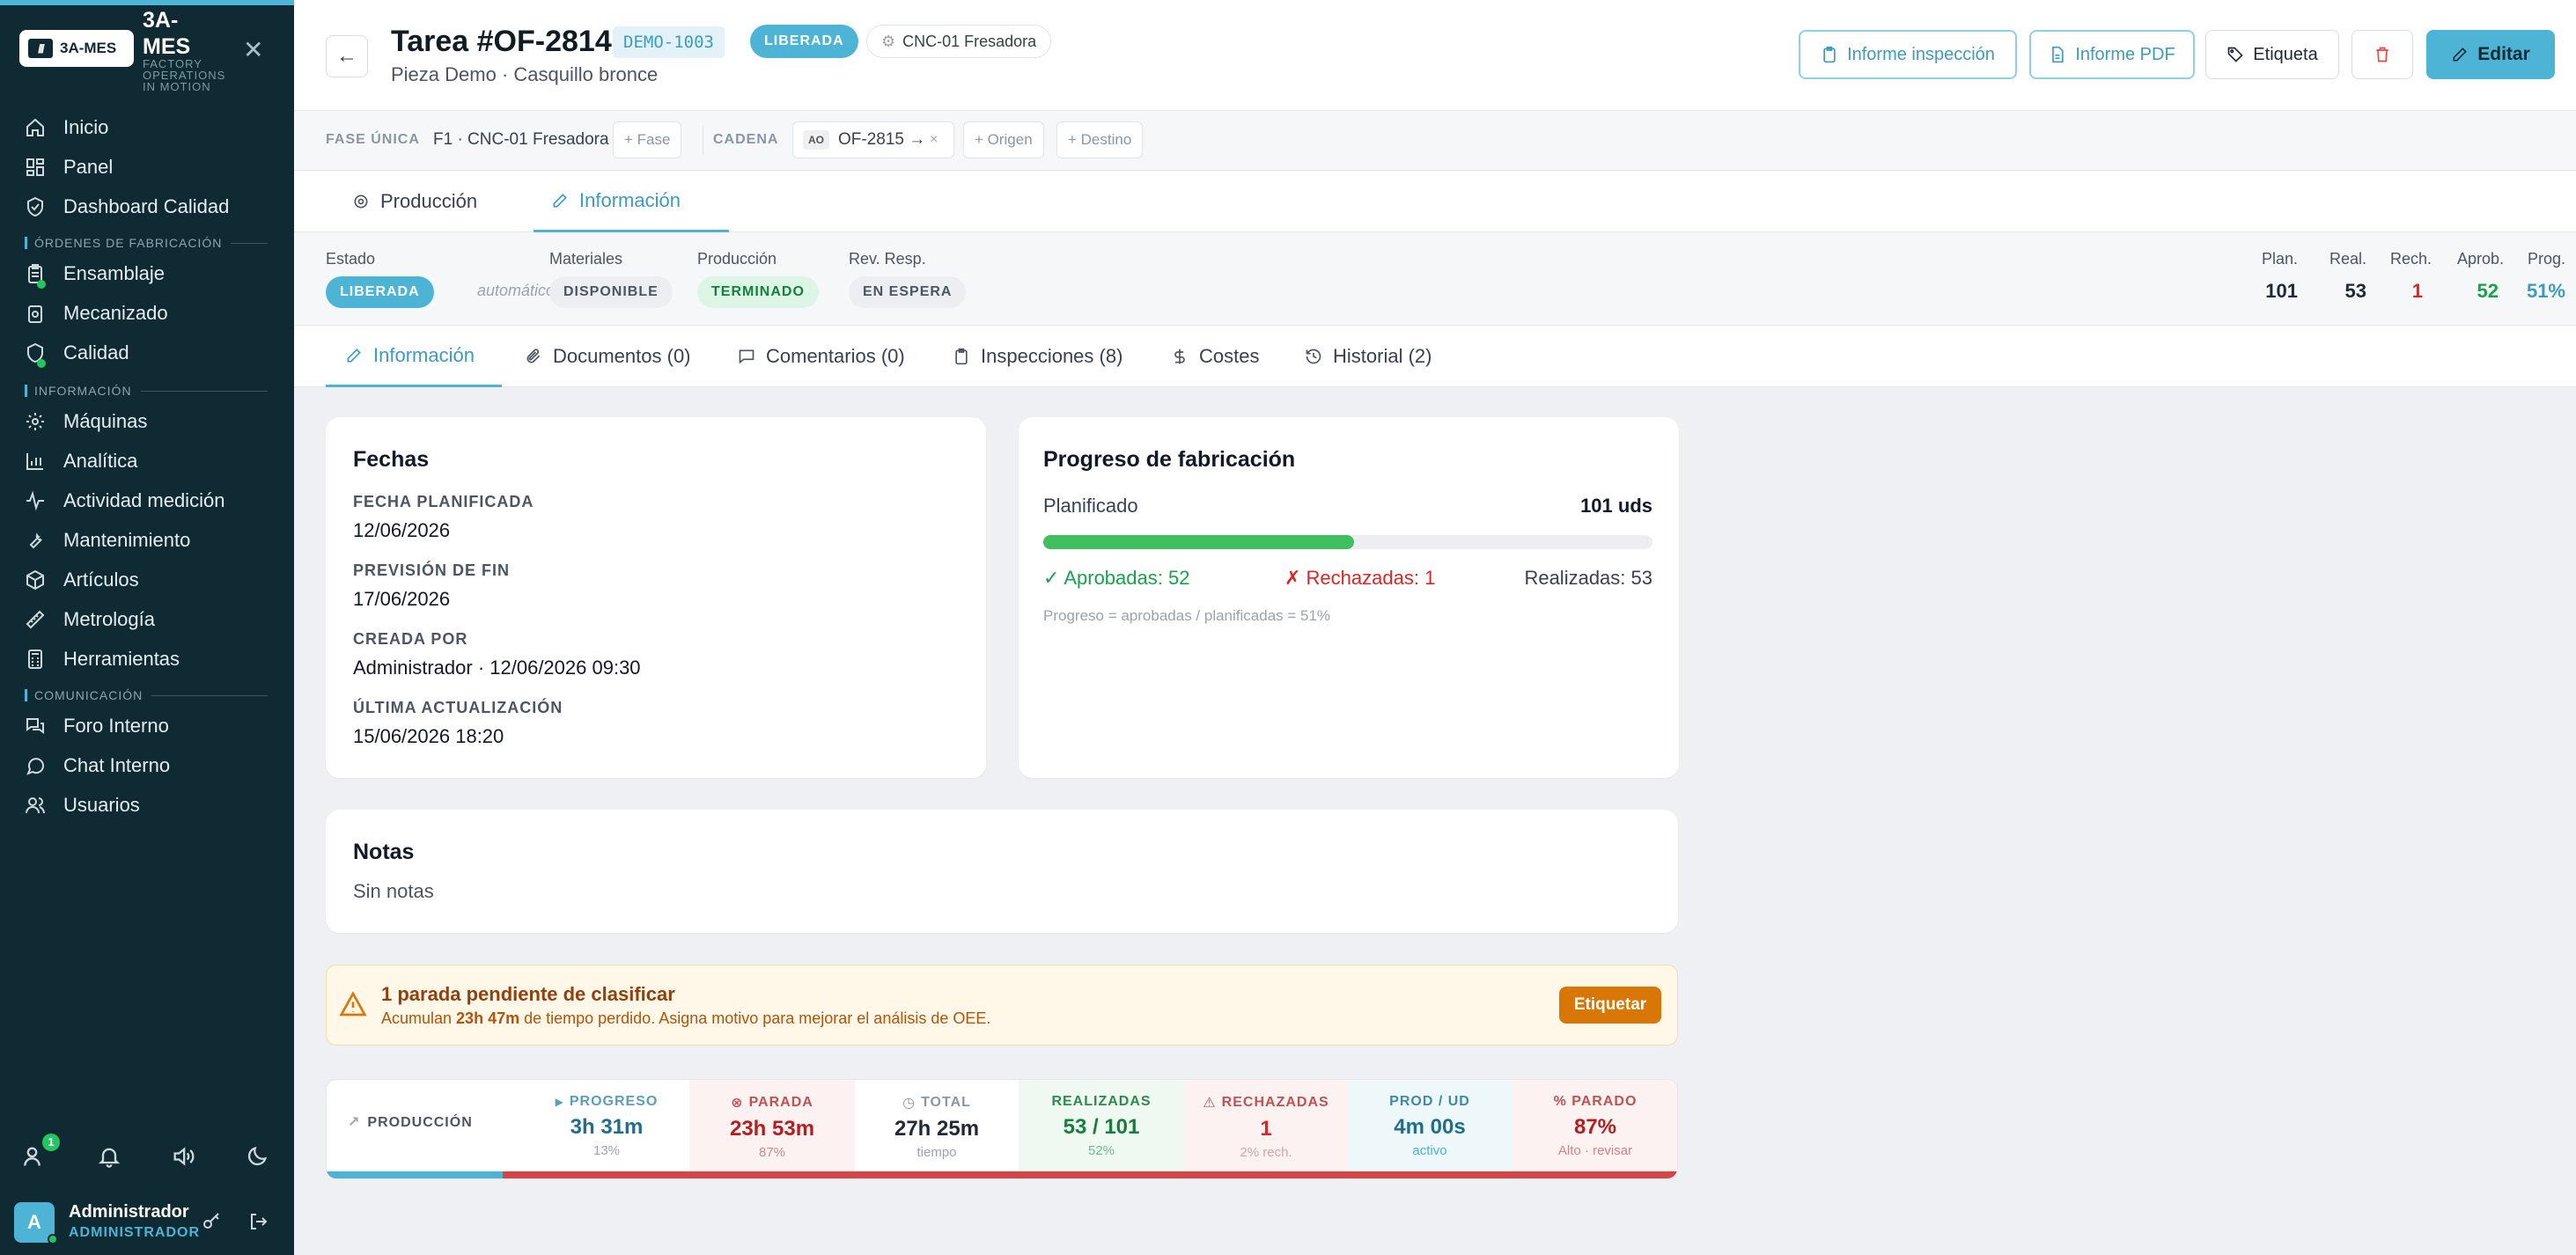 The height and width of the screenshot is (1255, 2576). What do you see at coordinates (108, 540) in the screenshot?
I see `sidebar-item-mantenimiento: Mantenimiento` at bounding box center [108, 540].